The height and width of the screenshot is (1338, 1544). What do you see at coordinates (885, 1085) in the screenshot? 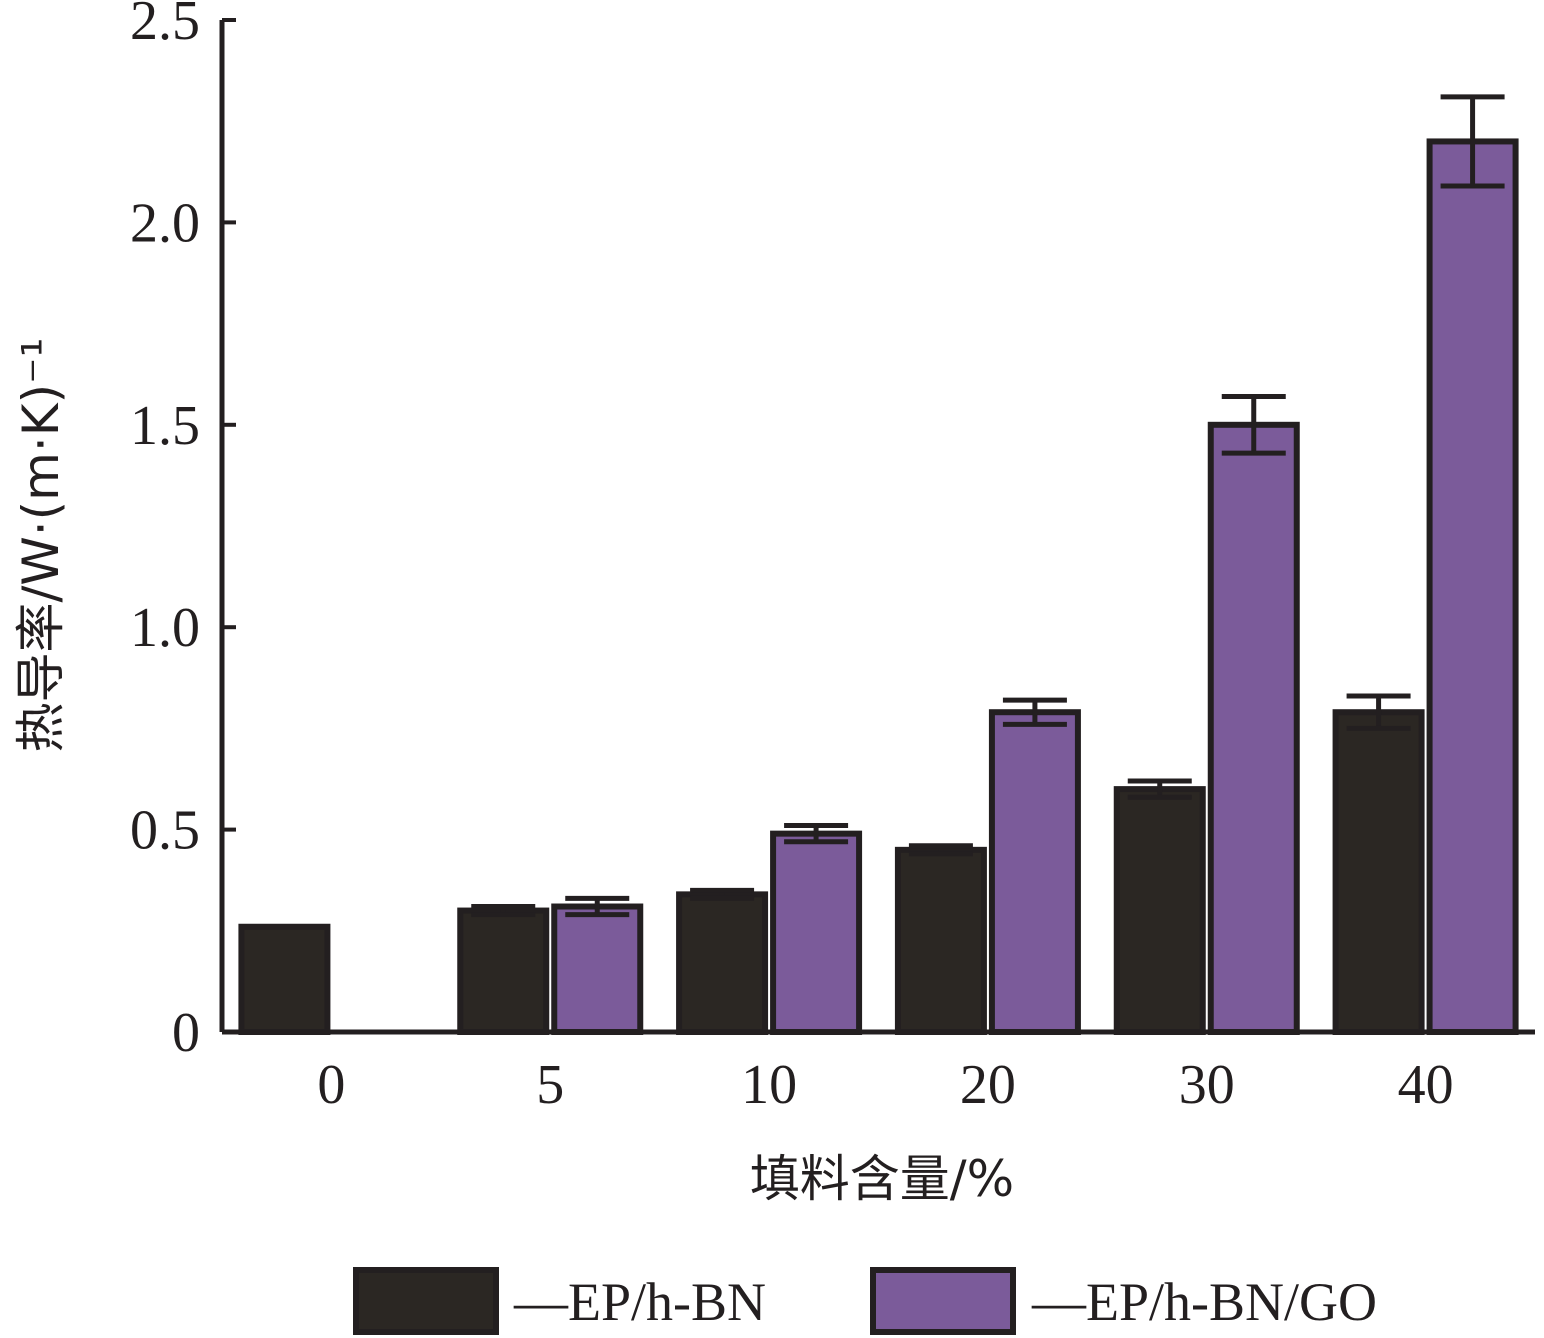
I see `x-ticks: 0 5 10 20 30 40` at bounding box center [885, 1085].